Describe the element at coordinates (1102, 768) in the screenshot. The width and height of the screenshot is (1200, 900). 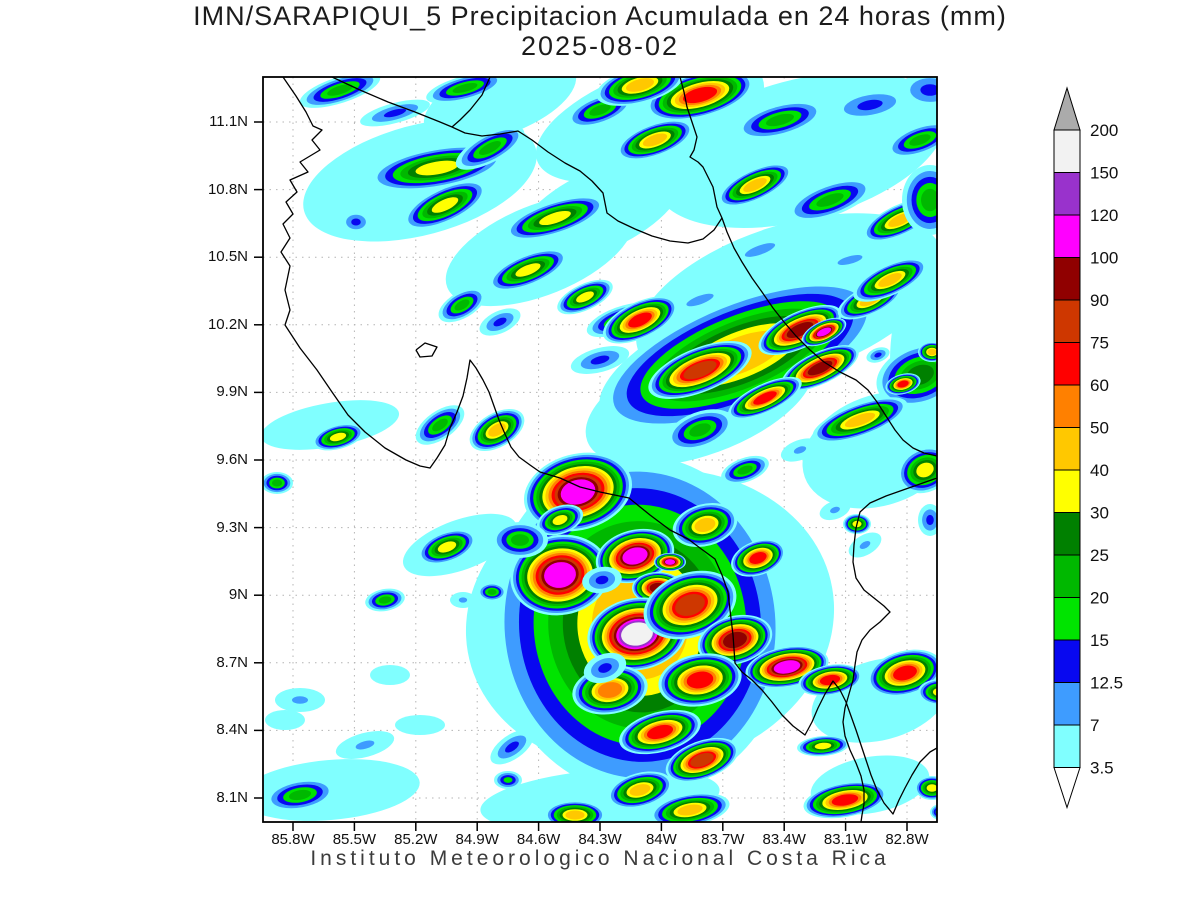
I see `colorbar-label: 3.5` at that location.